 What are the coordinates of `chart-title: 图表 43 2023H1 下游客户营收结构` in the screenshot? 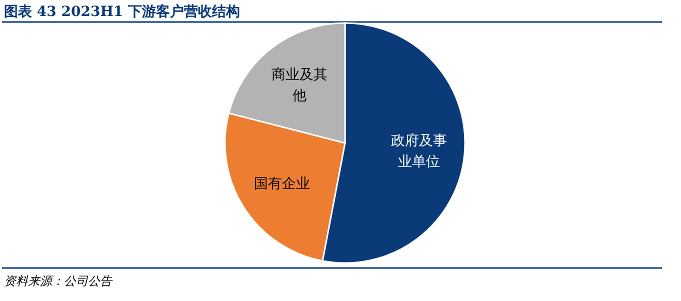 It's located at (122, 11).